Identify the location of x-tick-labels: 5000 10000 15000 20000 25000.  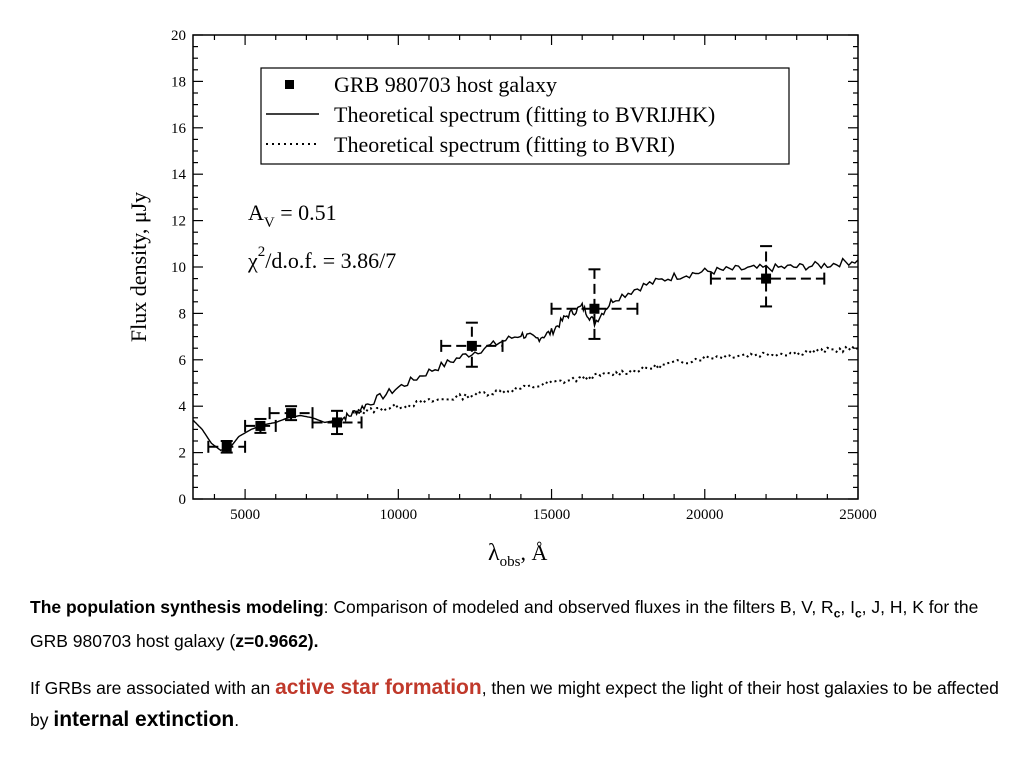
(553, 515).